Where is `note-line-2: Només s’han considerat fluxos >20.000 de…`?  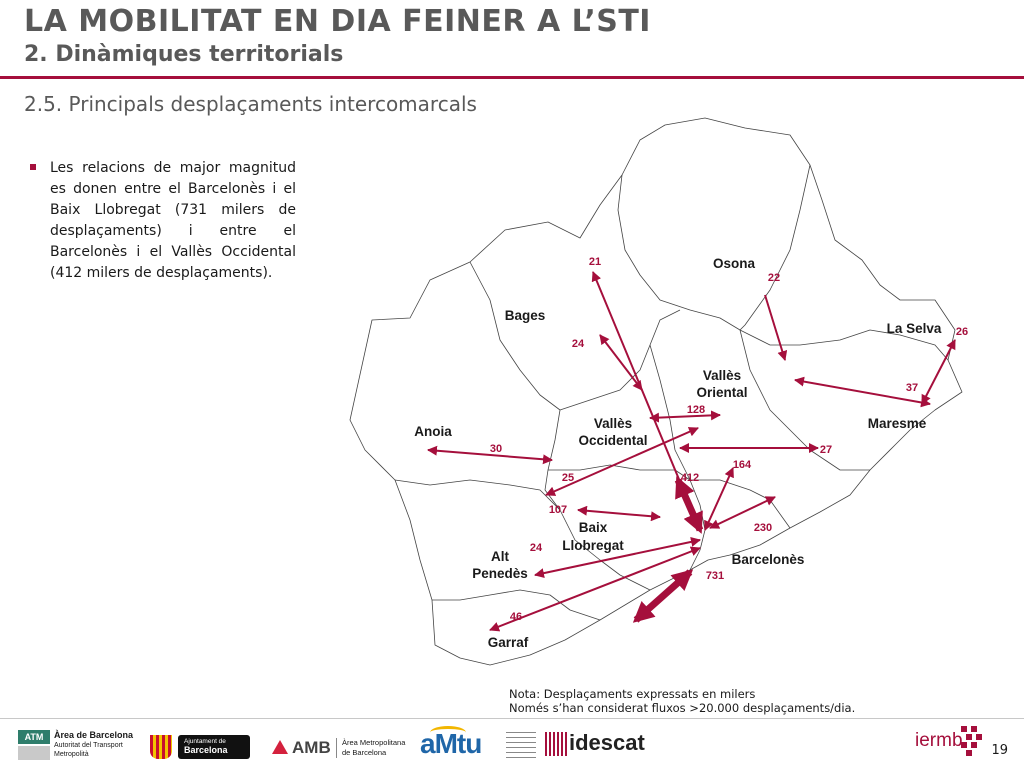 note-line-2: Només s’han considerat fluxos >20.000 de… is located at coordinates (682, 708).